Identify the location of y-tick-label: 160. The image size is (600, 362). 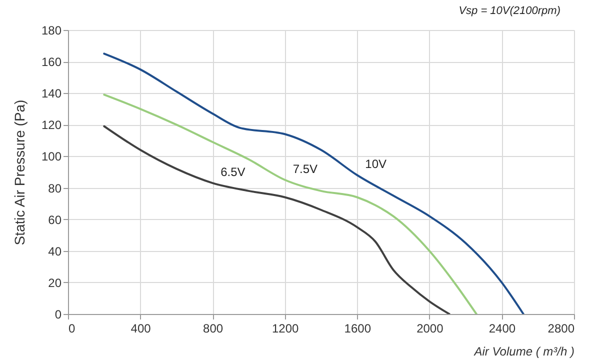
(51, 62).